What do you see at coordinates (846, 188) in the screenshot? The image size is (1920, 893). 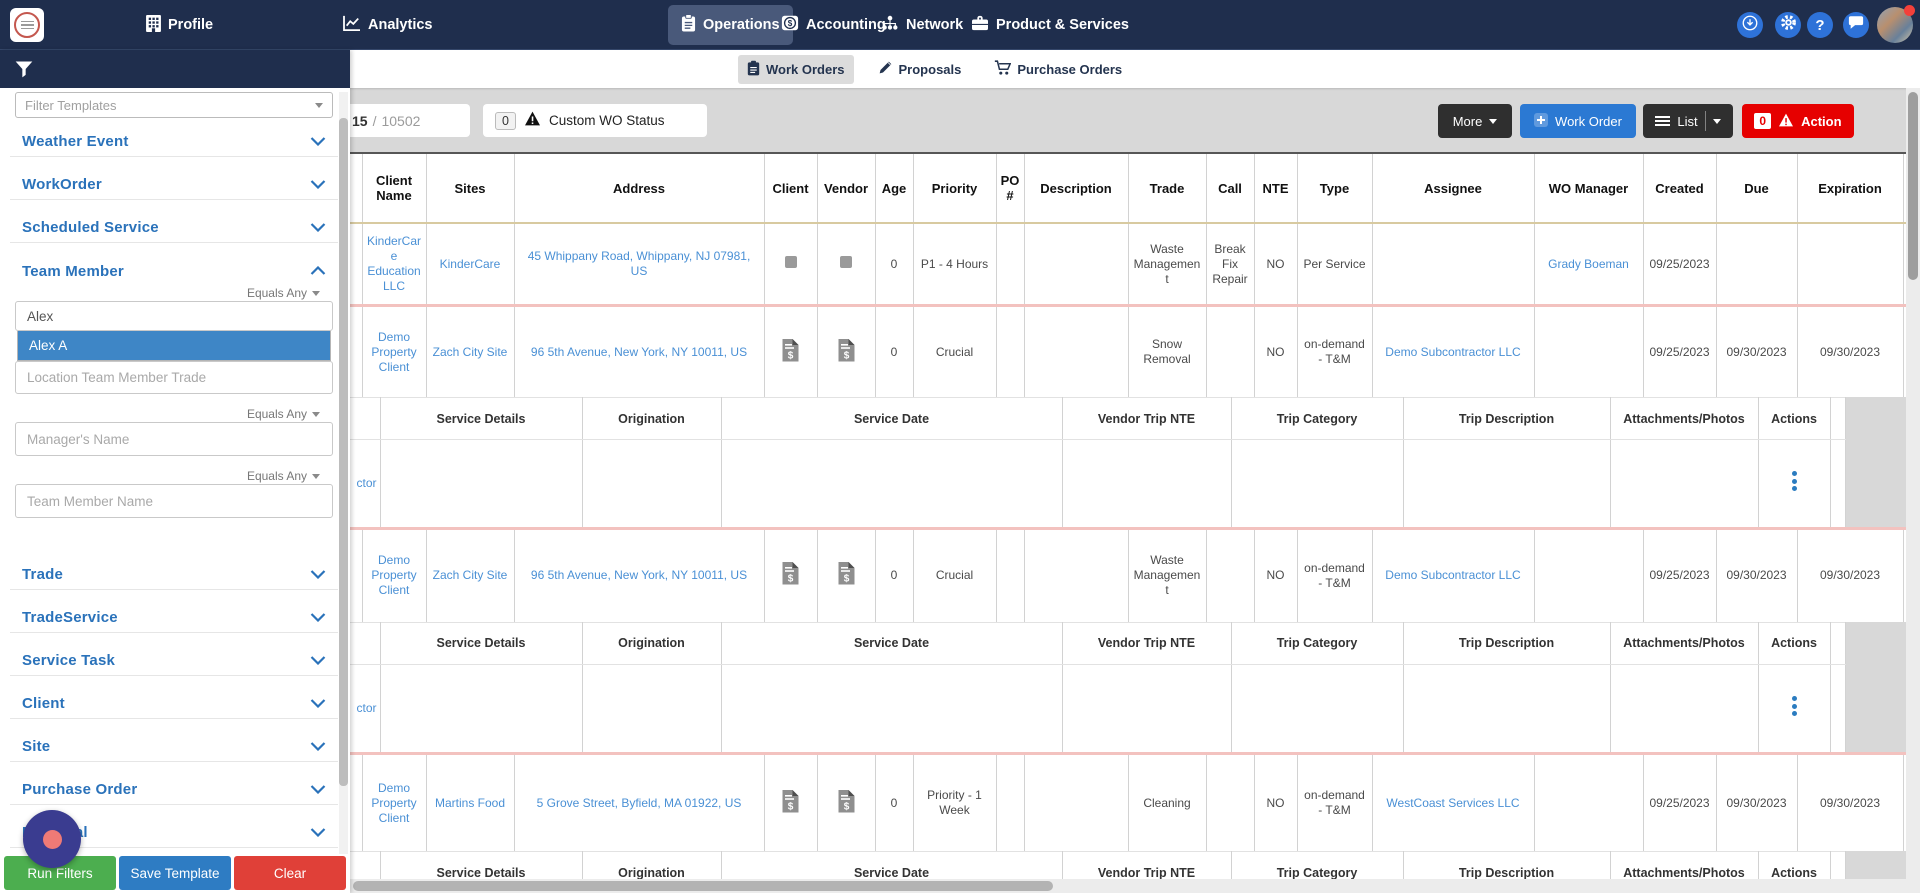 I see `col-vendor: Vendor` at bounding box center [846, 188].